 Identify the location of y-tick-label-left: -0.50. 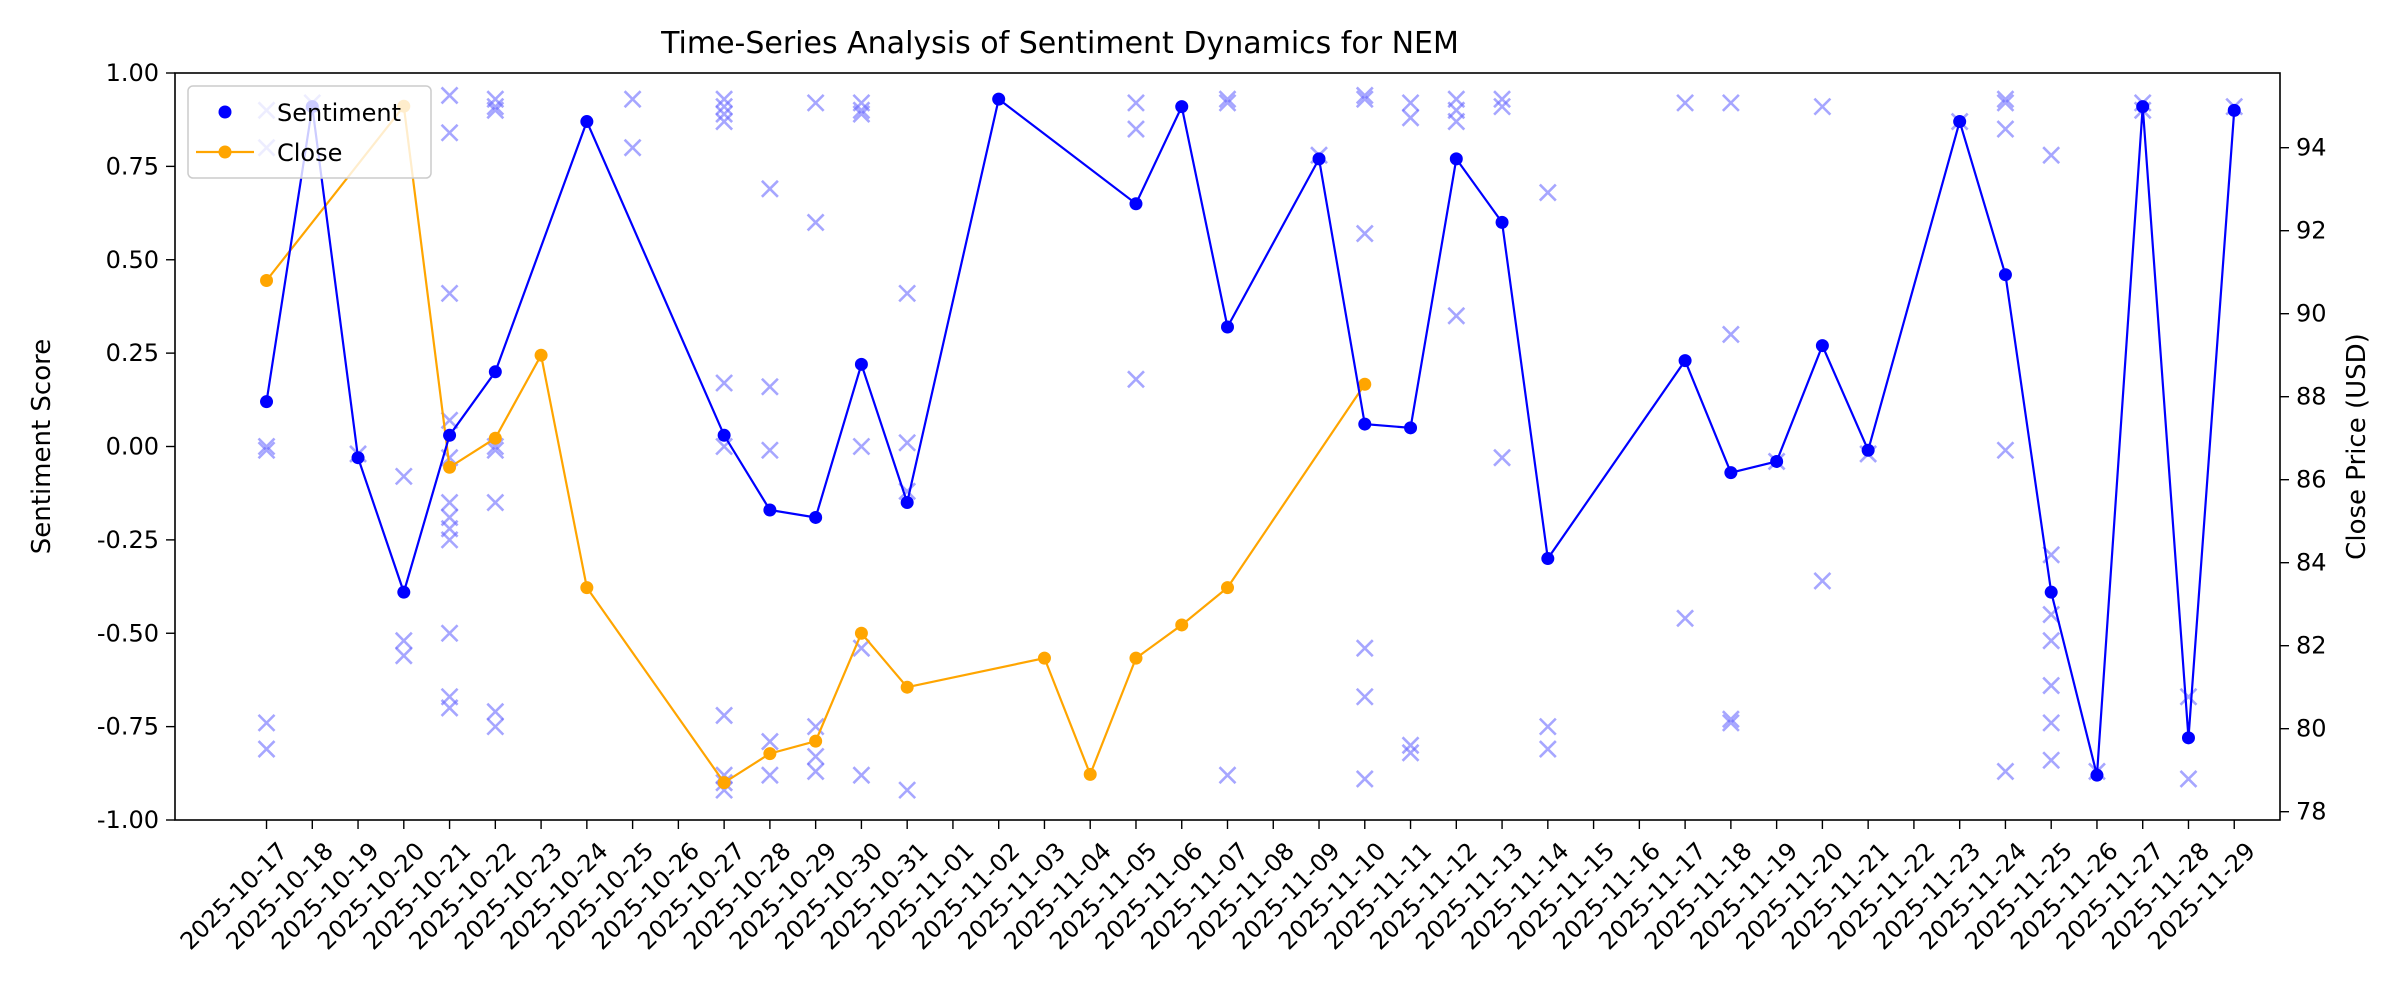
(128, 633).